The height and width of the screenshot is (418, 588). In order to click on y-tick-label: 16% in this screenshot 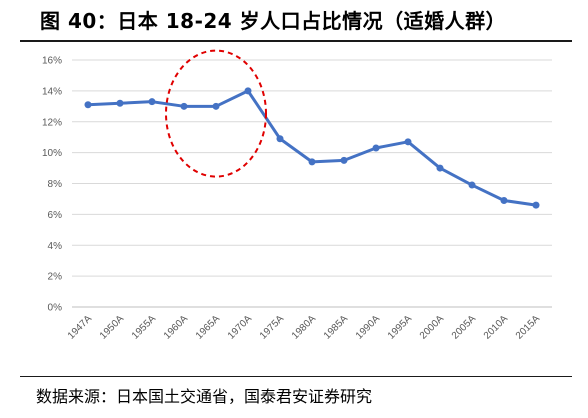, I will do `click(52, 61)`.